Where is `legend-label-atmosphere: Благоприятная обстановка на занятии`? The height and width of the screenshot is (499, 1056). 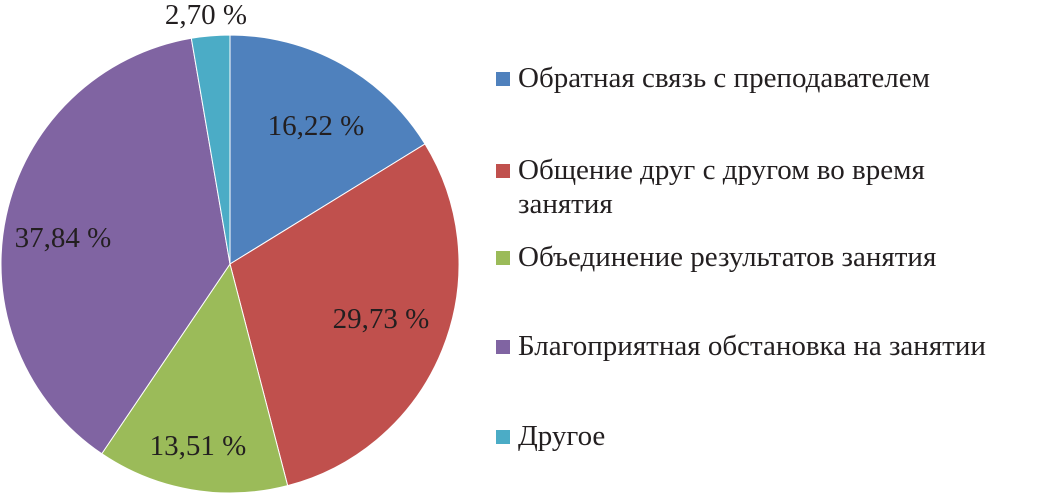
legend-label-atmosphere: Благоприятная обстановка на занятии is located at coordinates (752, 346).